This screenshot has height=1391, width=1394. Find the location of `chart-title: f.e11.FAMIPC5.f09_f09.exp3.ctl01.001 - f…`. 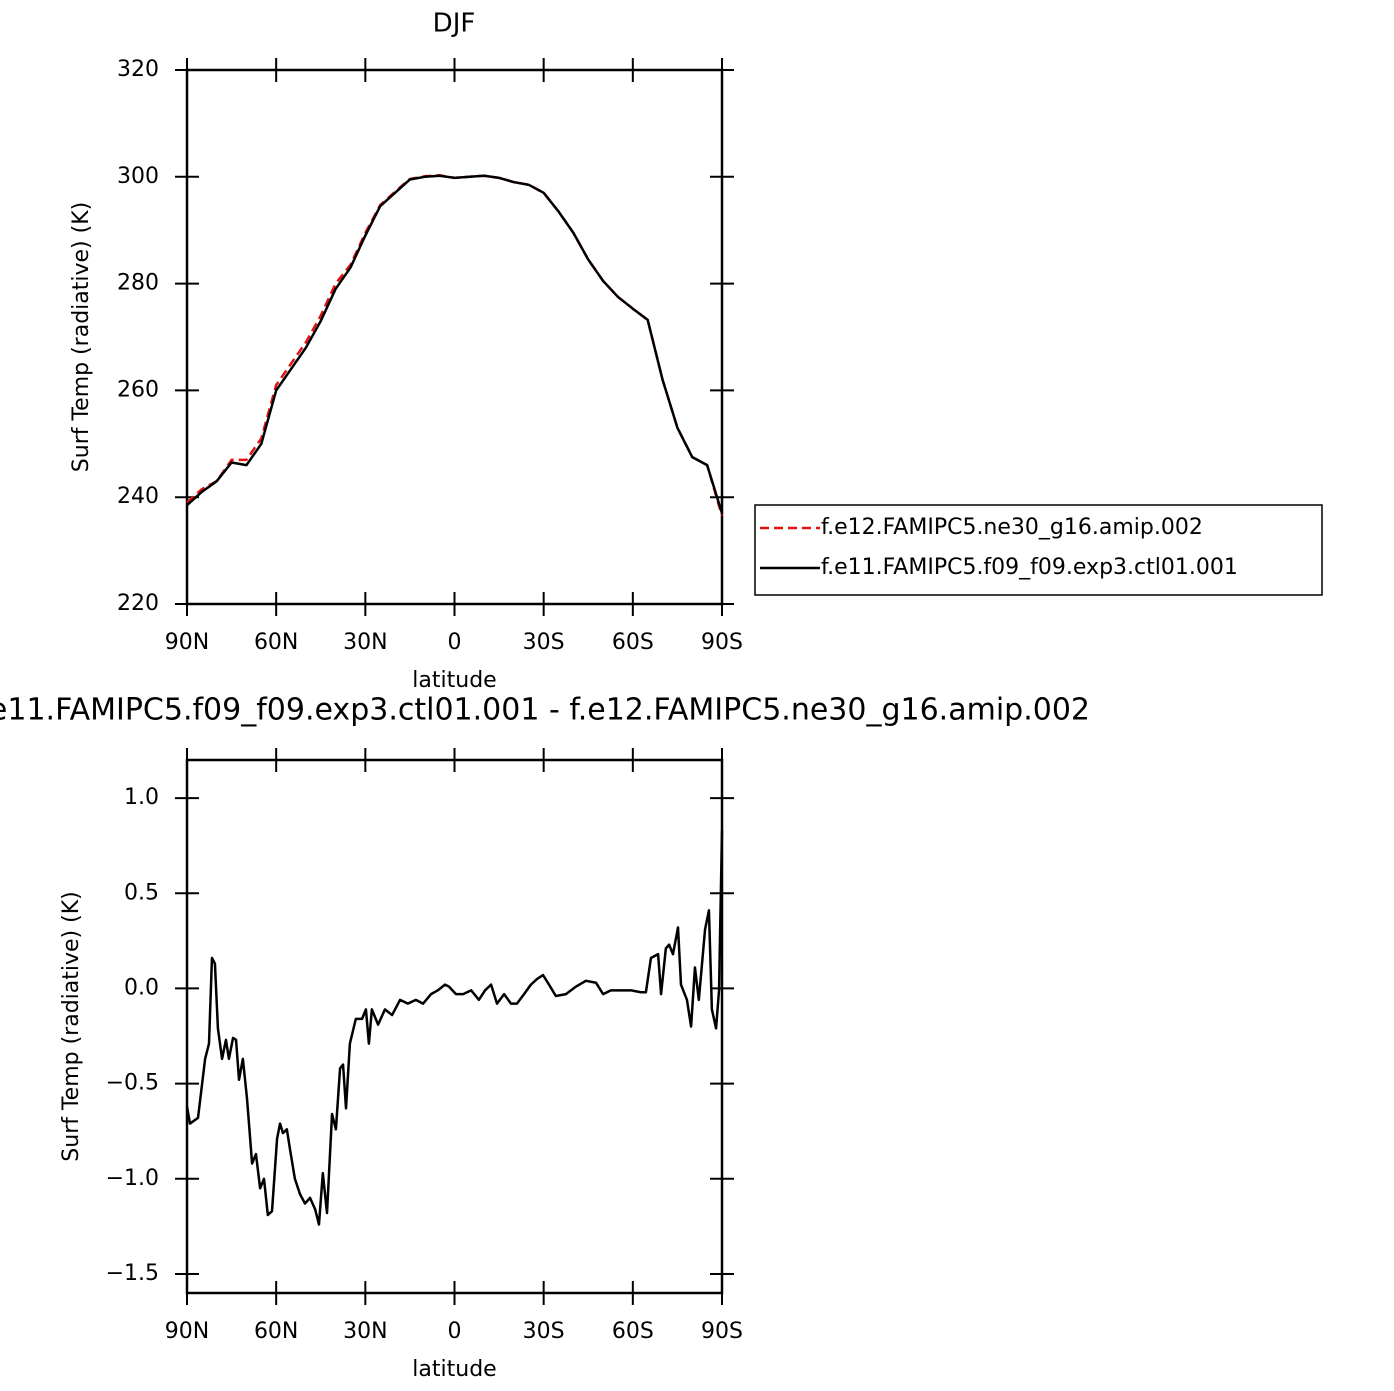

chart-title: f.e11.FAMIPC5.f09_f09.exp3.ctl01.001 - f… is located at coordinates (545, 710).